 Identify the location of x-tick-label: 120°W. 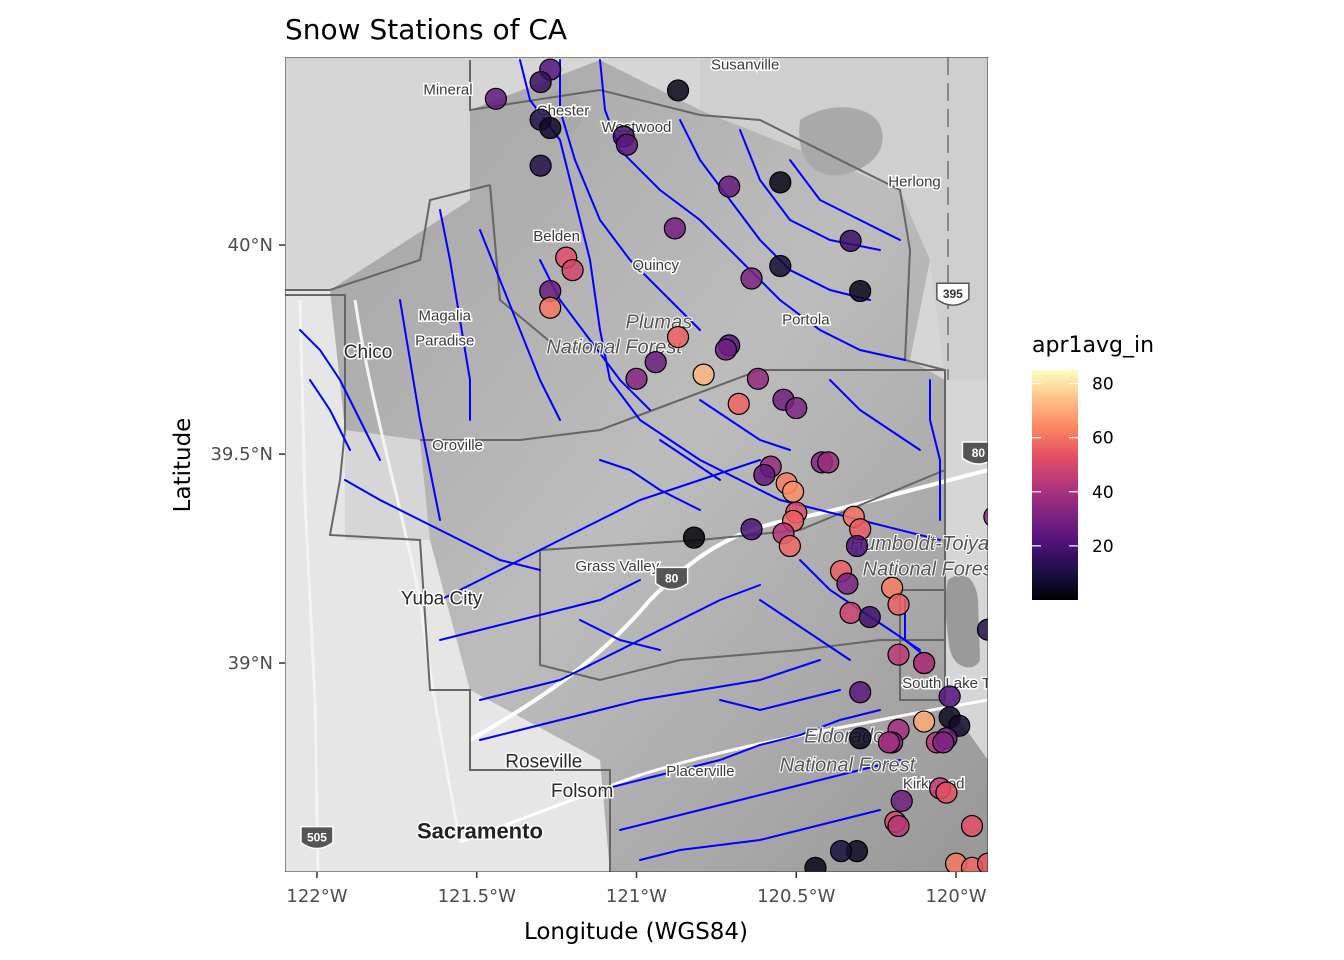
(955, 896).